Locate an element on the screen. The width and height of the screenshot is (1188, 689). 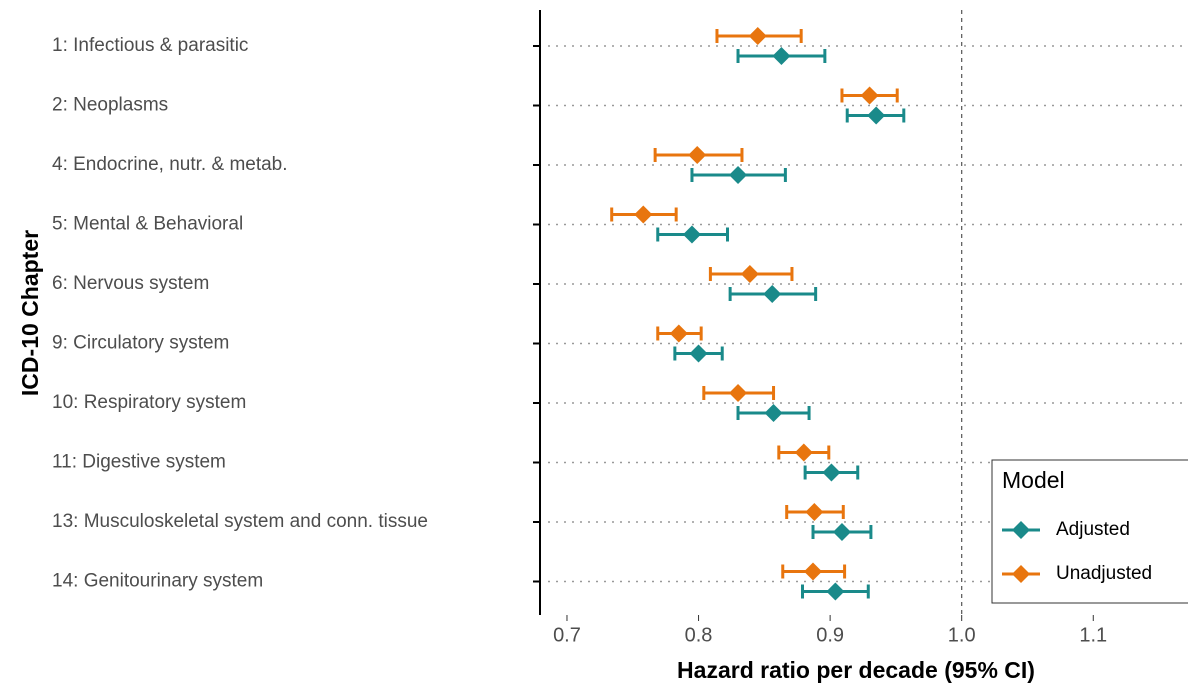
x-tick-label: 1.0 is located at coordinates (962, 635).